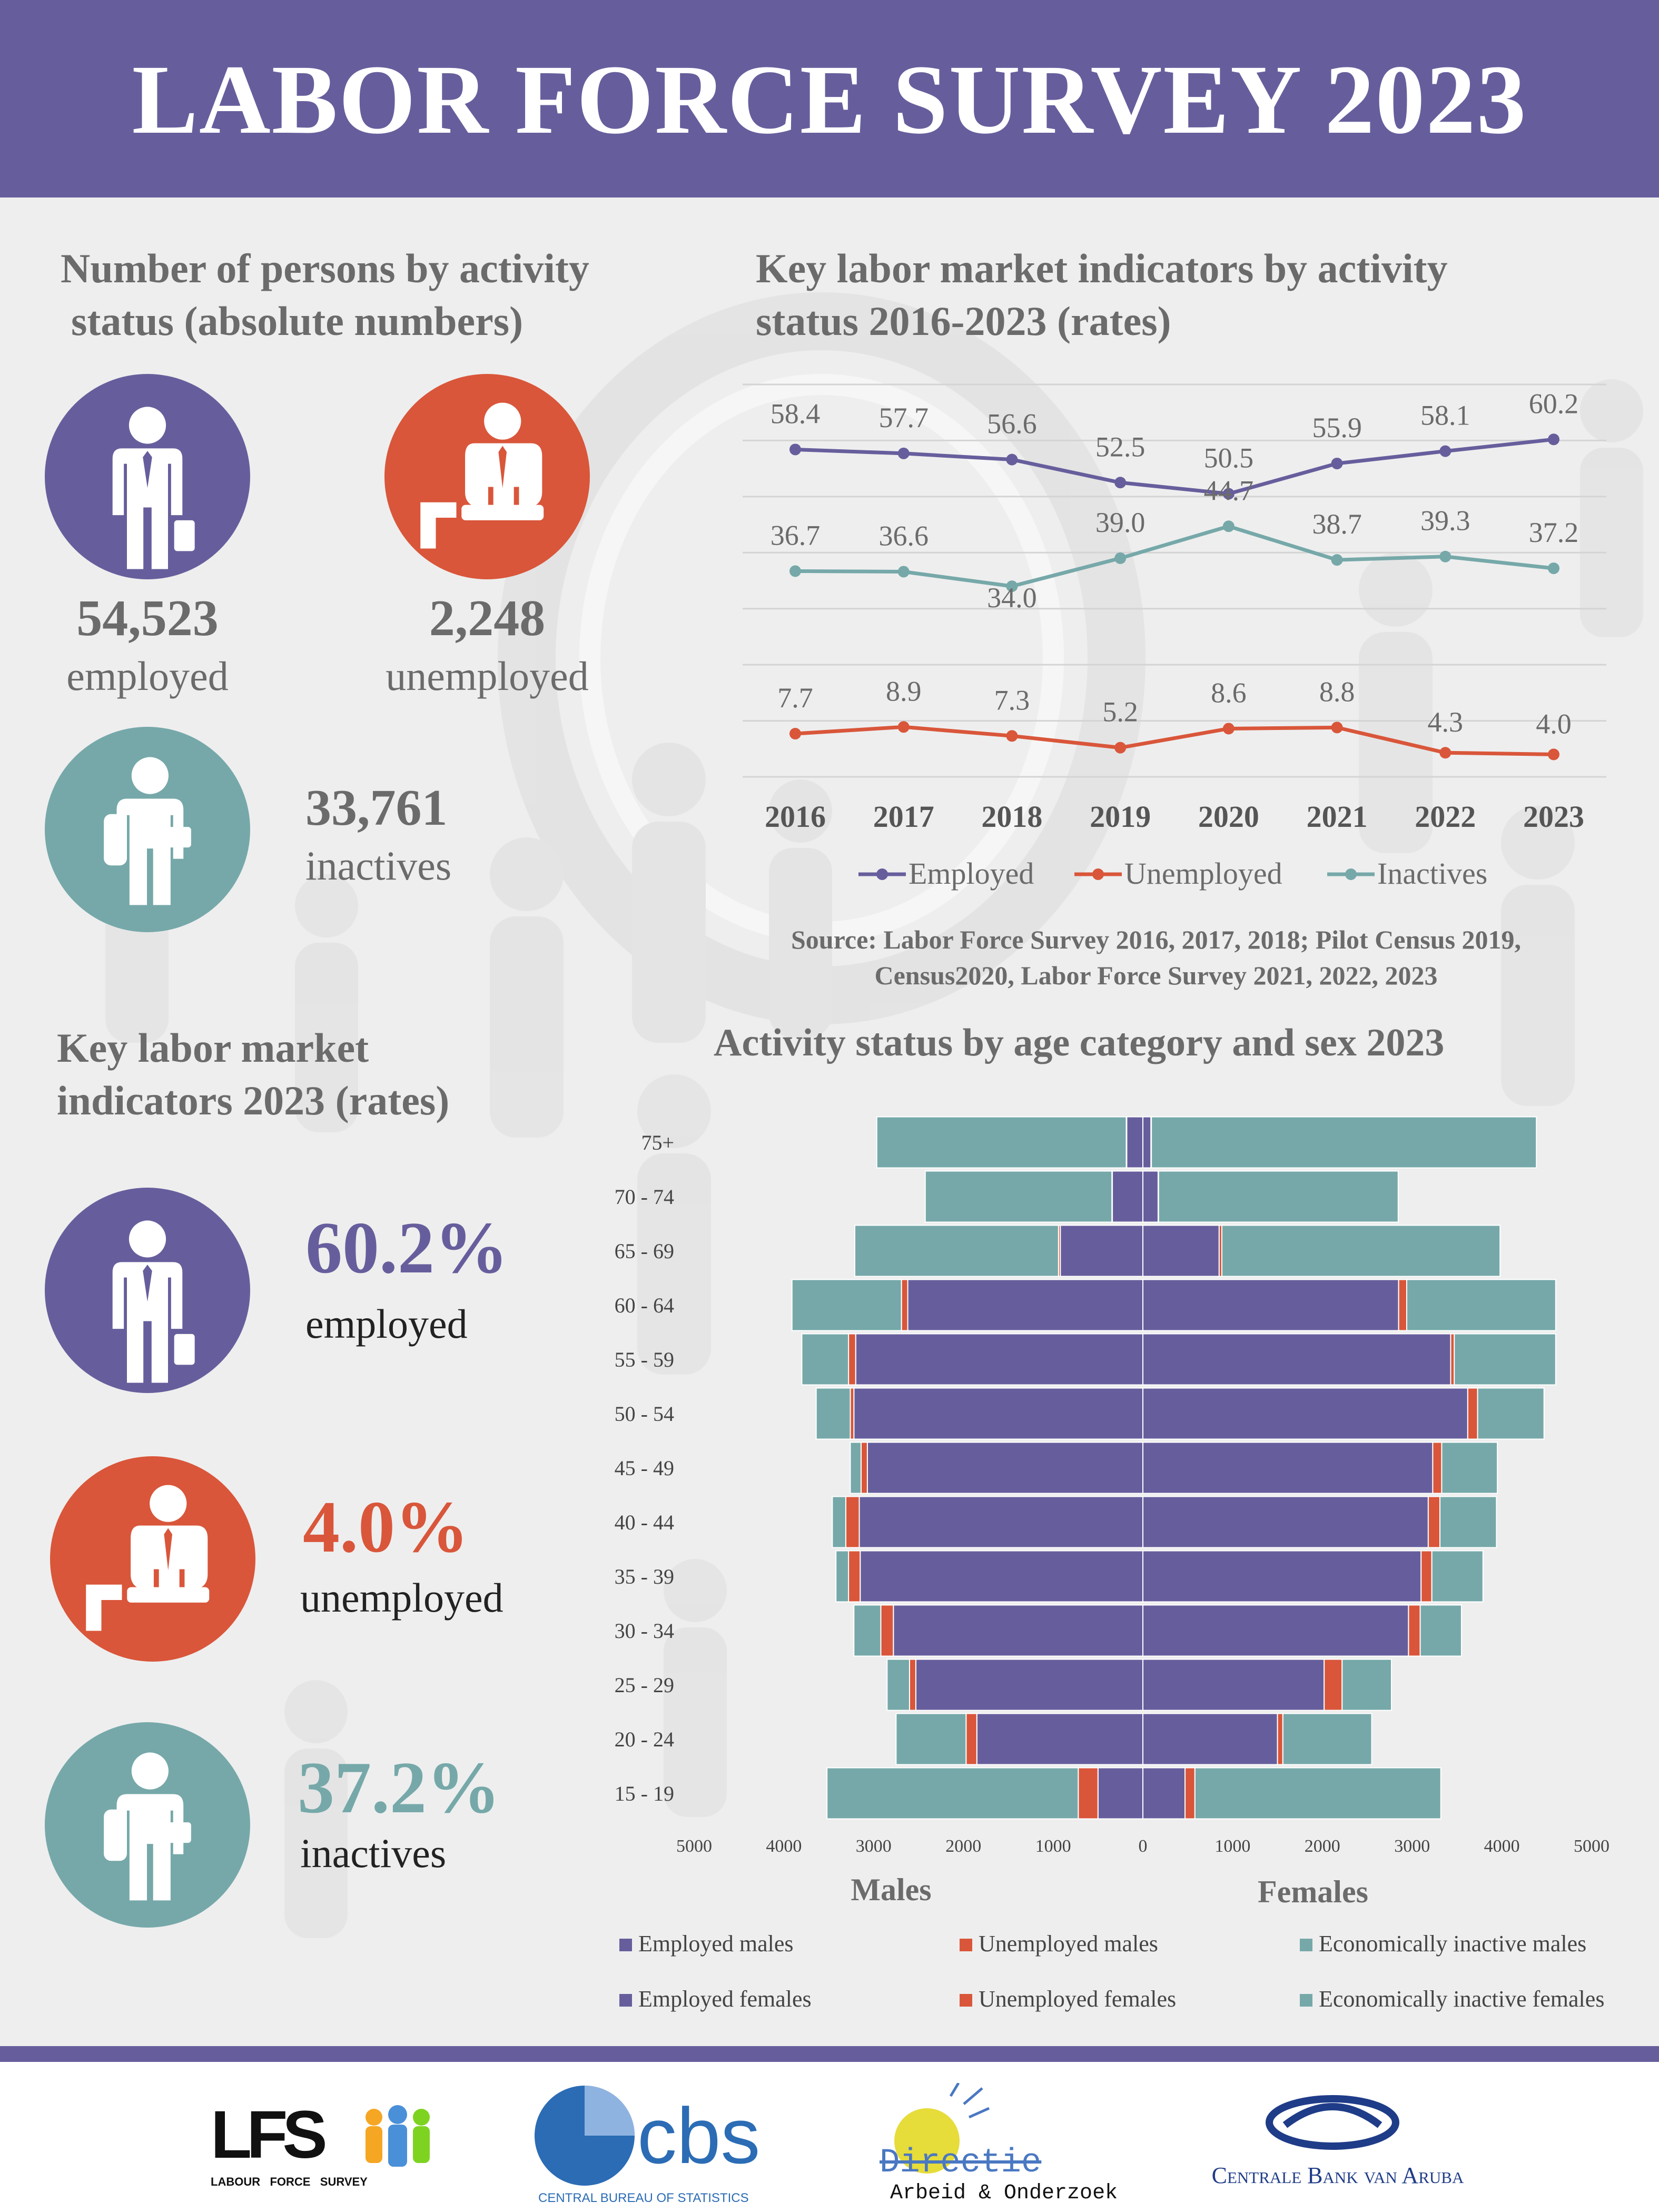 Image resolution: width=1659 pixels, height=2212 pixels. I want to click on data-label-employed: 50.5, so click(1229, 458).